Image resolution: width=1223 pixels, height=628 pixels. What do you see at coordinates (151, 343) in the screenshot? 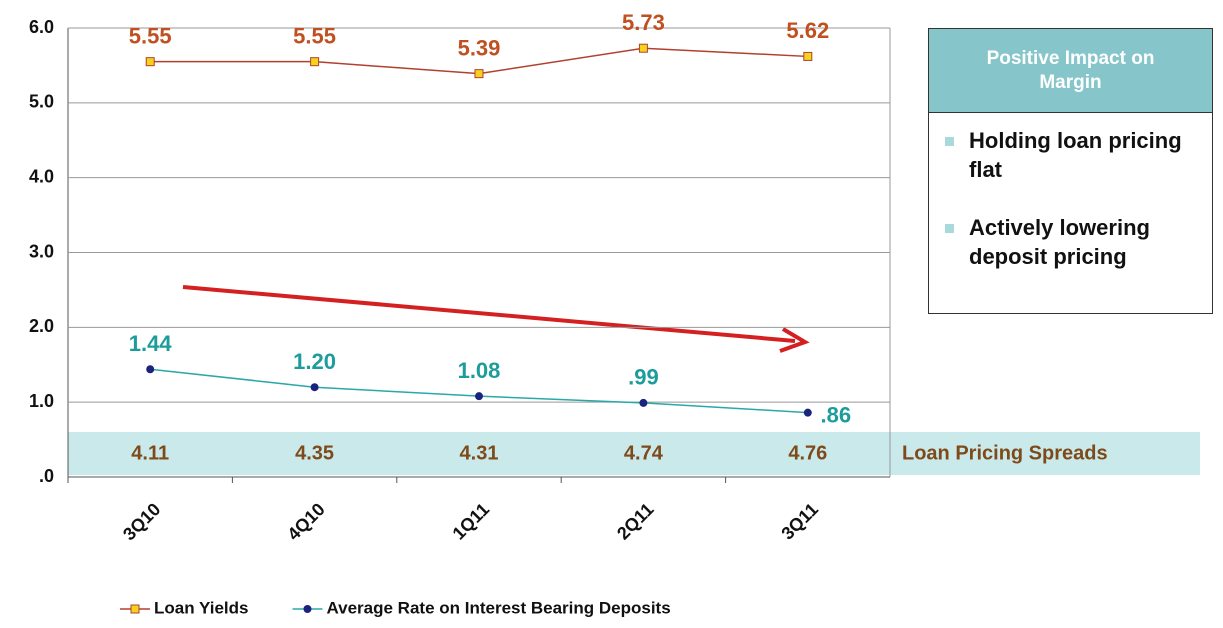
I see `data-label: 1.44` at bounding box center [151, 343].